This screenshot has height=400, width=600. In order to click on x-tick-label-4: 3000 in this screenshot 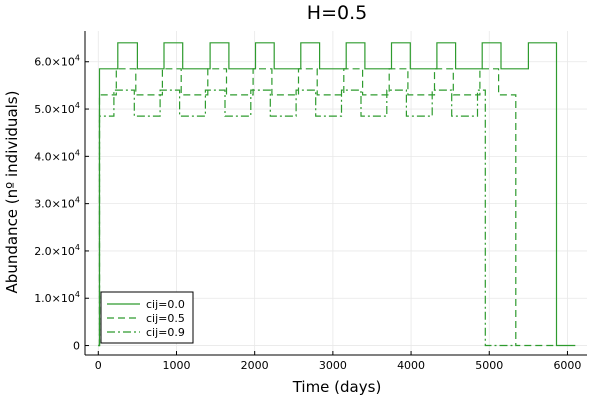, I will do `click(333, 365)`.